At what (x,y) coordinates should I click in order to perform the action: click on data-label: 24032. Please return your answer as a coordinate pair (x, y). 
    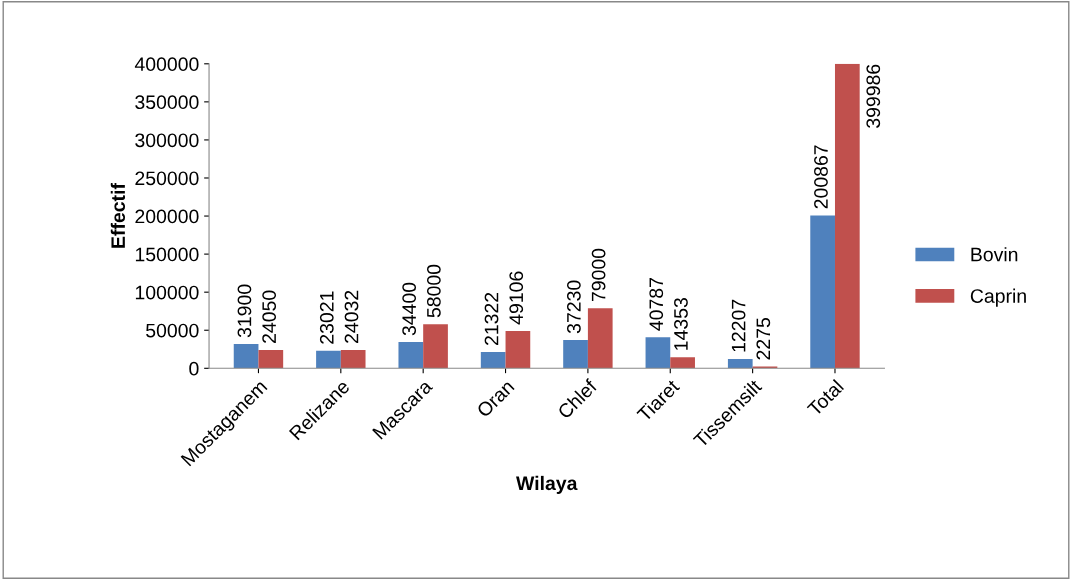
    Looking at the image, I should click on (351, 316).